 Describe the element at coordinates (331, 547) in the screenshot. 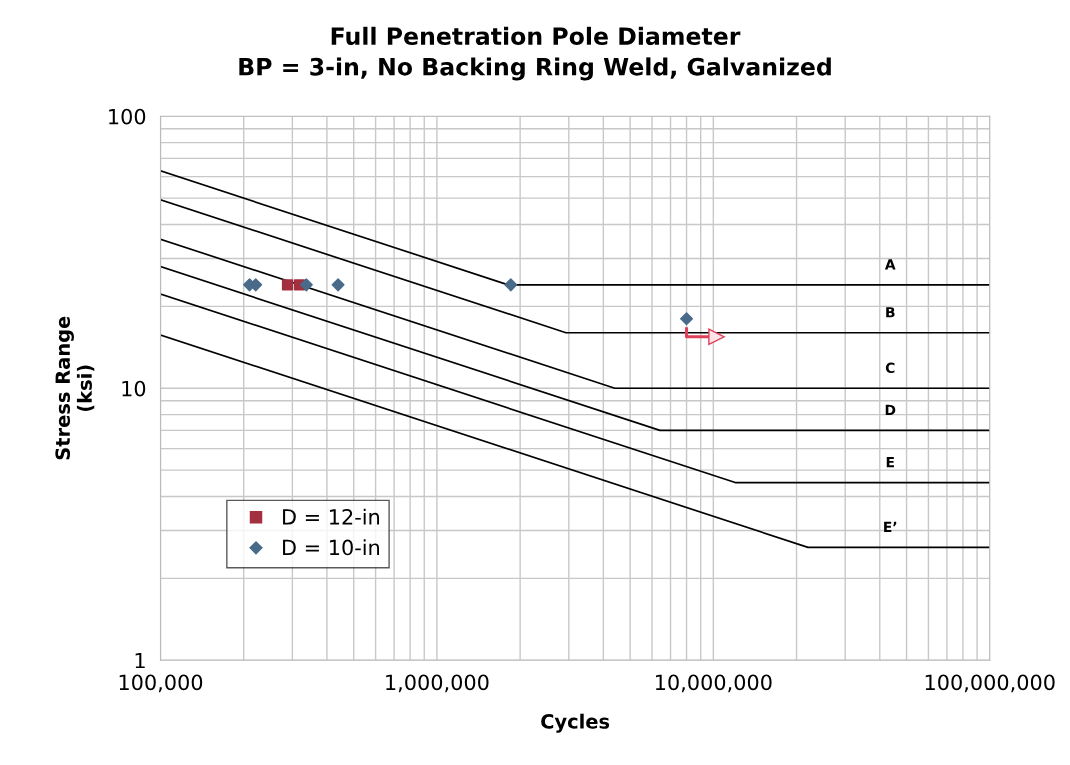

I see `legend-label: D = 10-in` at that location.